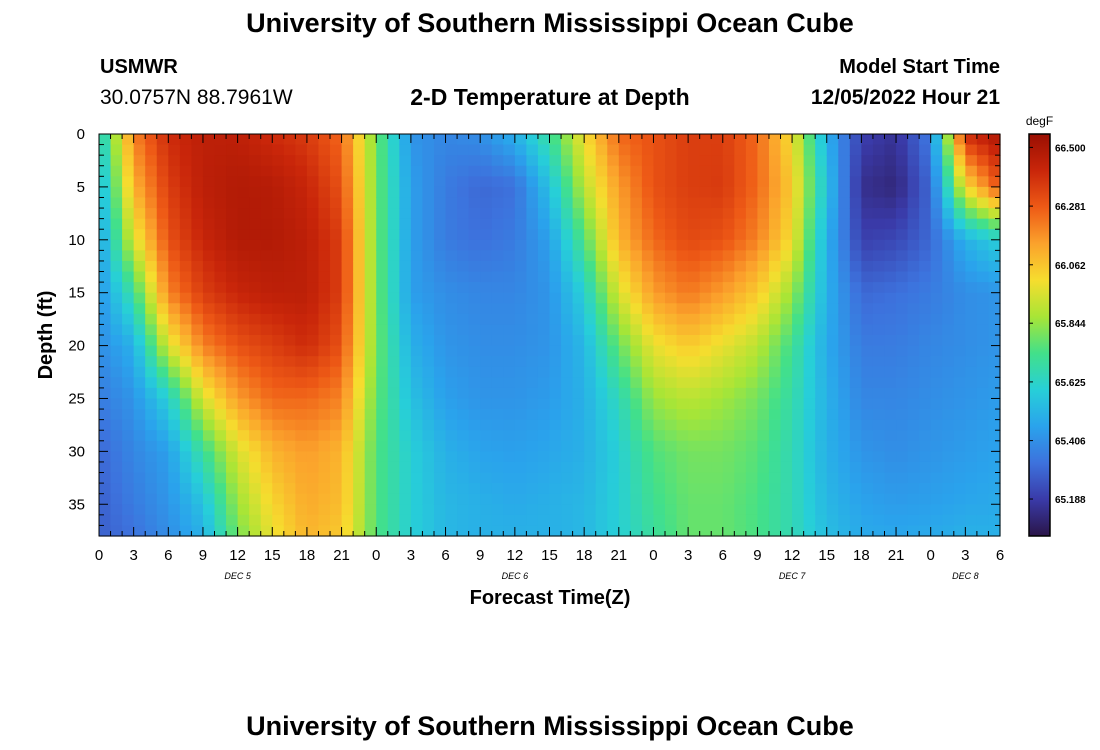 The height and width of the screenshot is (750, 1100). Describe the element at coordinates (584, 555) in the screenshot. I see `x-tick-label: 18` at that location.